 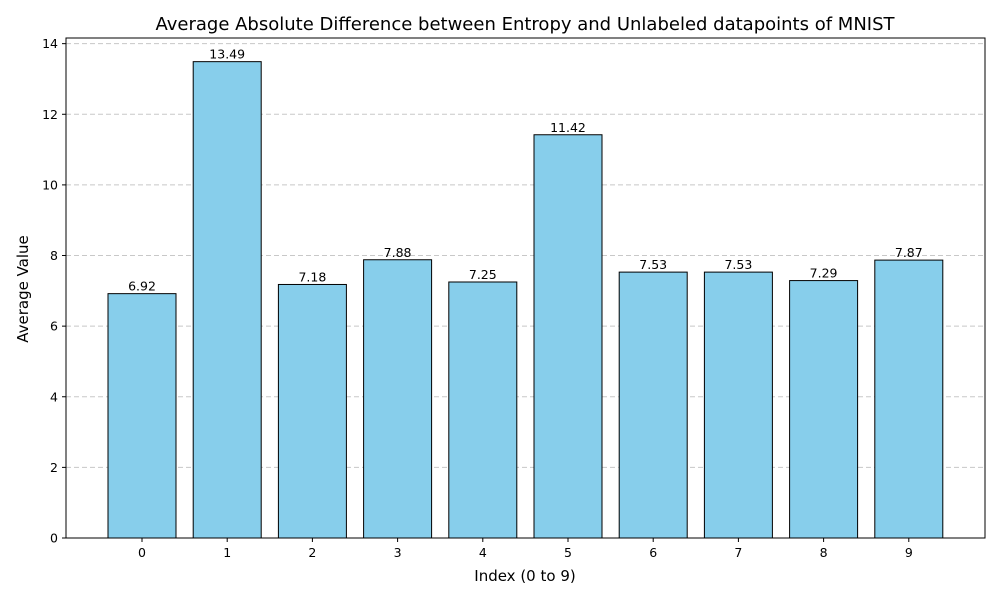 What do you see at coordinates (312, 552) in the screenshot?
I see `x-tick-label: 2` at bounding box center [312, 552].